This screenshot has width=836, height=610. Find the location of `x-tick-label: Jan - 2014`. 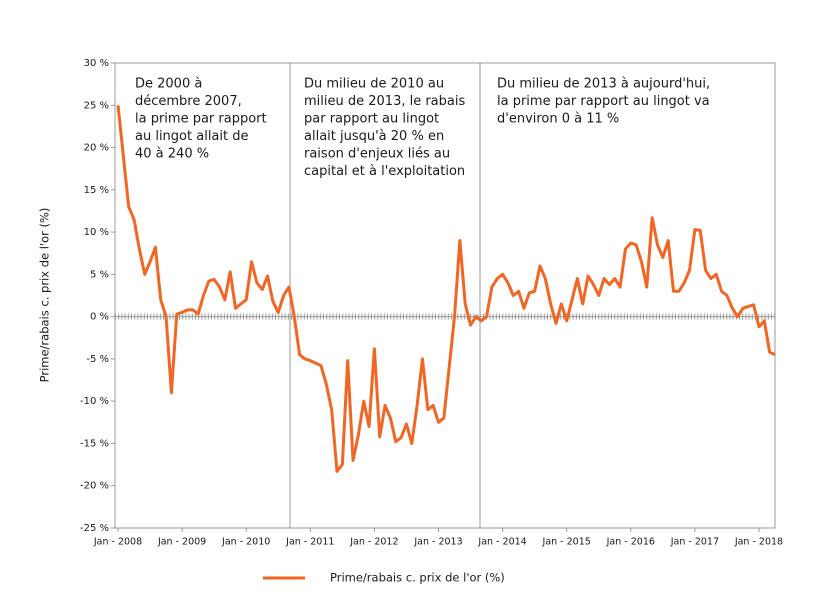

x-tick-label: Jan - 2014 is located at coordinates (501, 542).